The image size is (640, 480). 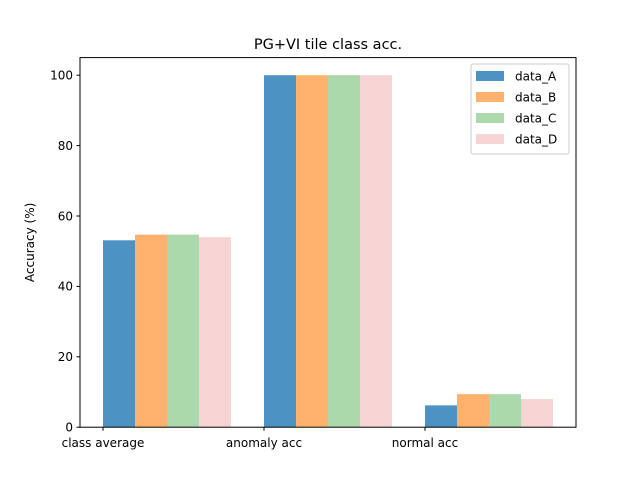 I want to click on legend-label-data_D: data_D, so click(x=536, y=139).